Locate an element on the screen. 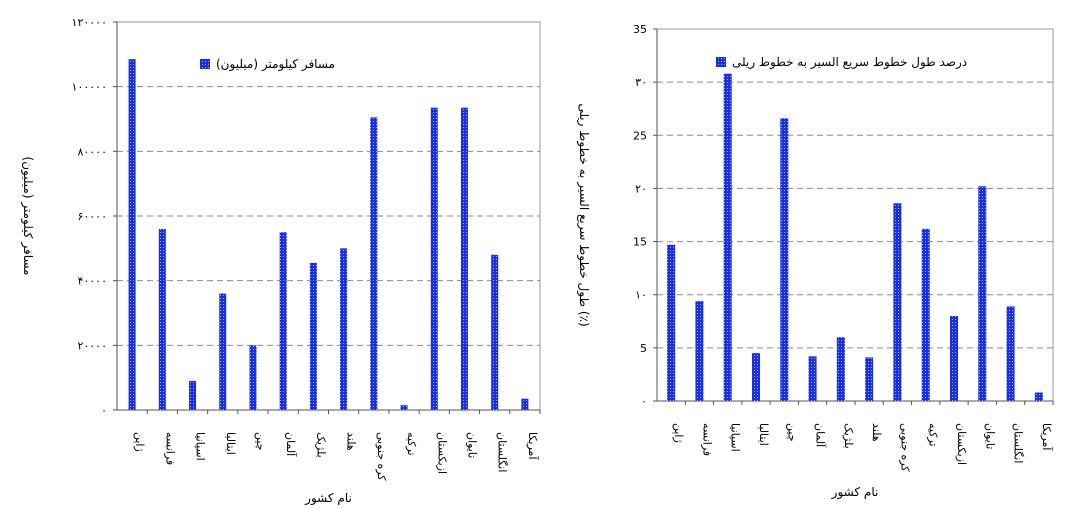 The height and width of the screenshot is (509, 1074). y-tick-label: 25 is located at coordinates (640, 135).